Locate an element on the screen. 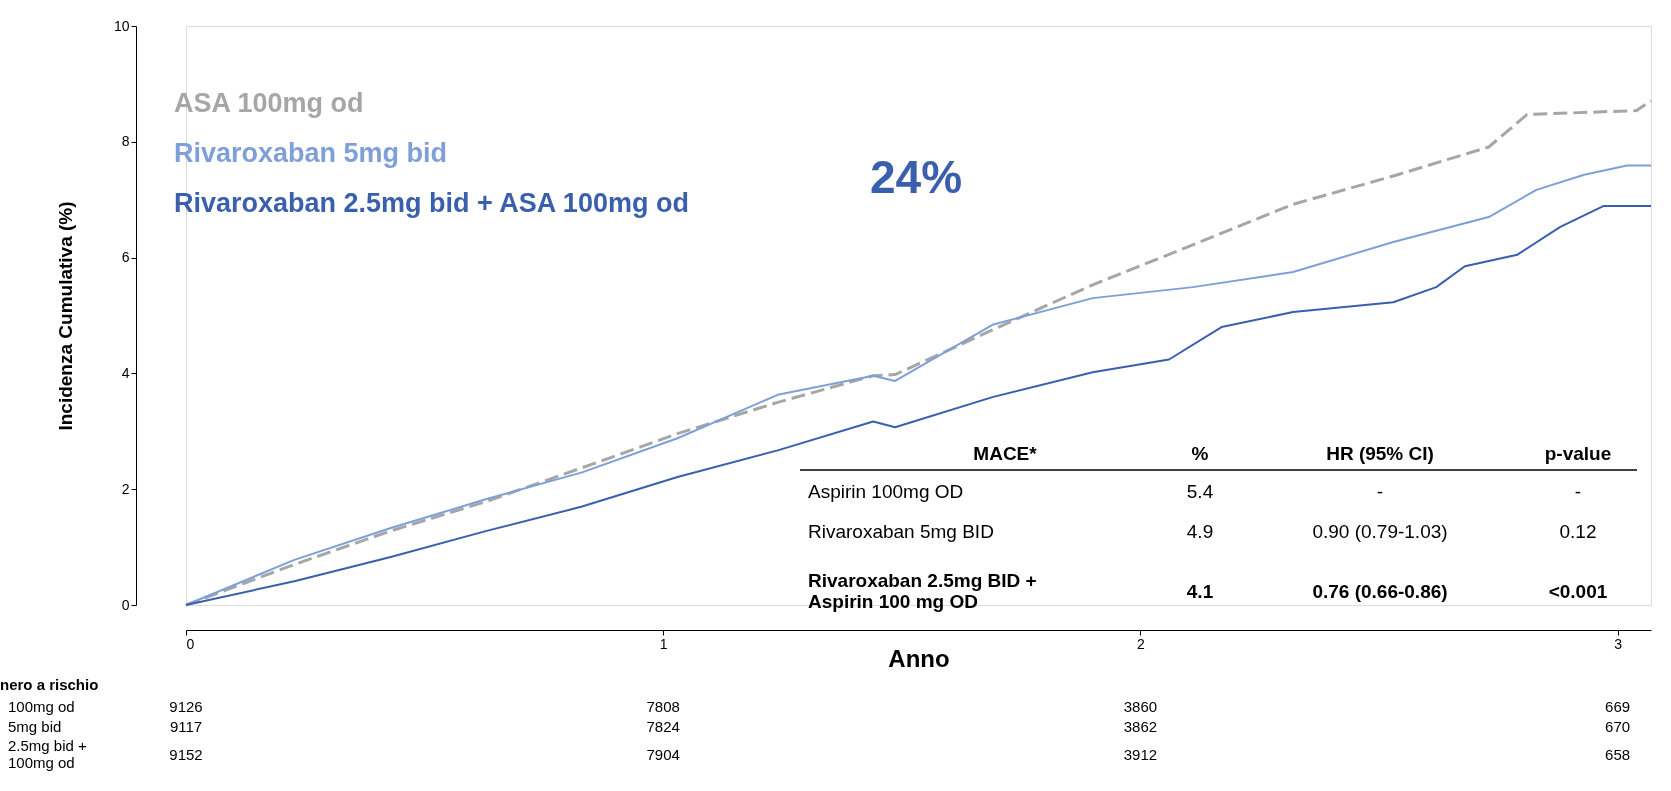 This screenshot has height=791, width=1671. y-tick-label: 4 is located at coordinates (125, 372).